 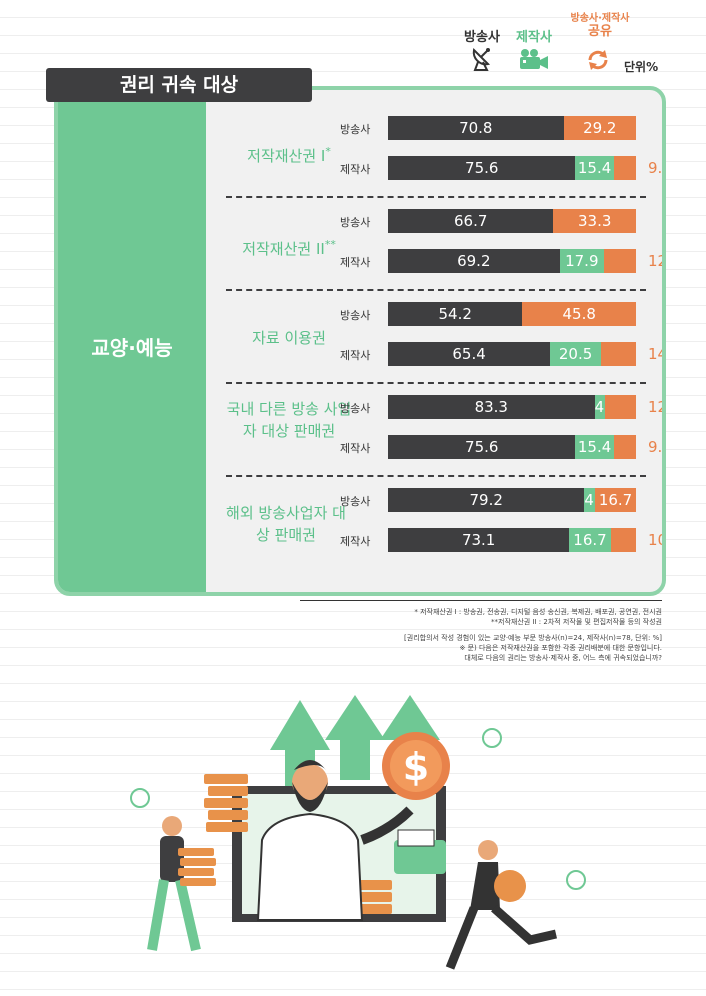 What do you see at coordinates (482, 37) in the screenshot?
I see `legend-broadcaster: 방송사` at bounding box center [482, 37].